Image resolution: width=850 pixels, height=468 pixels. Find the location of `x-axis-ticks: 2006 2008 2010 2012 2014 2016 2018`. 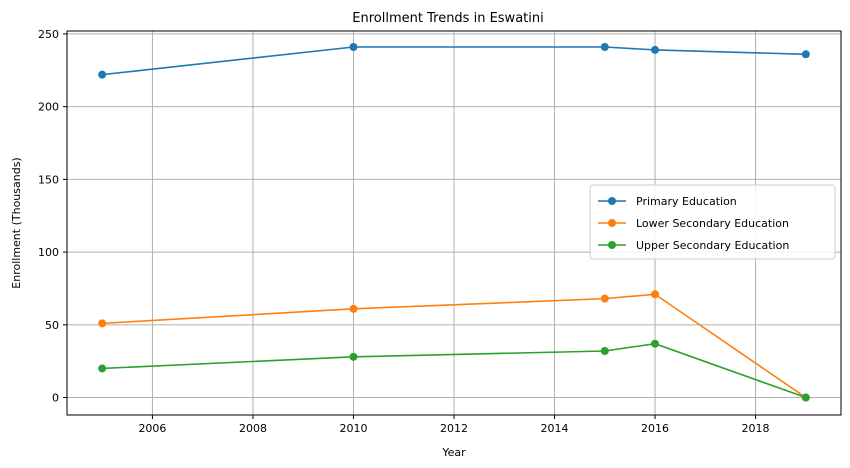

x-axis-ticks: 2006 2008 2010 2012 2014 2016 2018 is located at coordinates (454, 425).